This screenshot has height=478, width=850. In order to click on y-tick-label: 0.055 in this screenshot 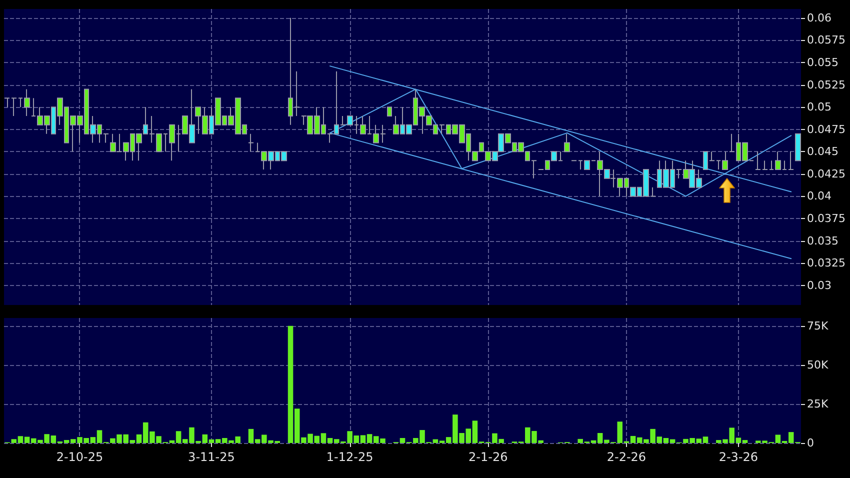, I will do `click(822, 62)`.